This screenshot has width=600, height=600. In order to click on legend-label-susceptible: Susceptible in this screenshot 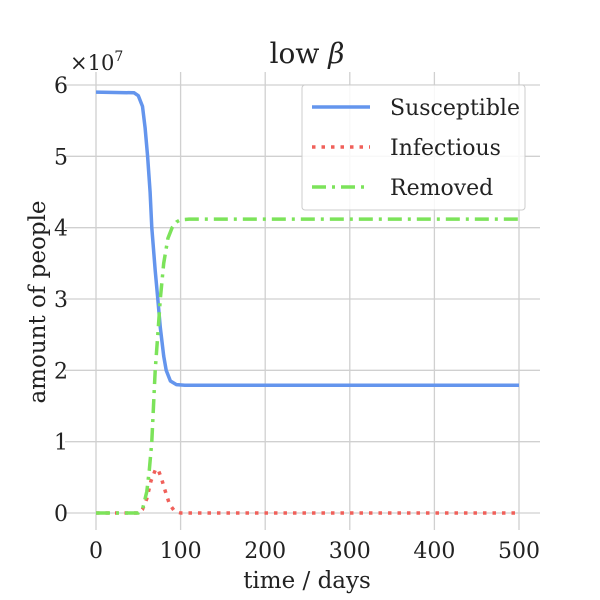, I will do `click(455, 108)`.